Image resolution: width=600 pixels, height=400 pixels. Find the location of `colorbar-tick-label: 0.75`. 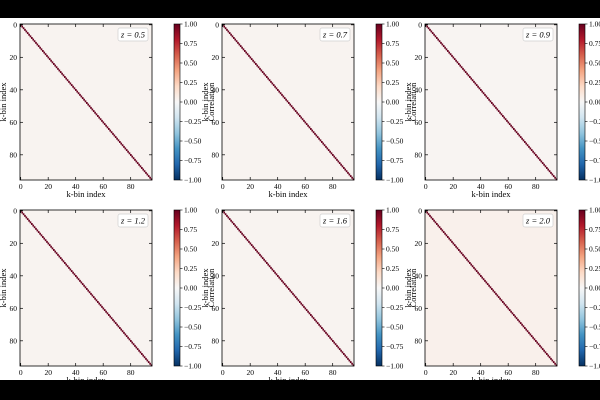

colorbar-tick-label: 0.75 is located at coordinates (392, 229).